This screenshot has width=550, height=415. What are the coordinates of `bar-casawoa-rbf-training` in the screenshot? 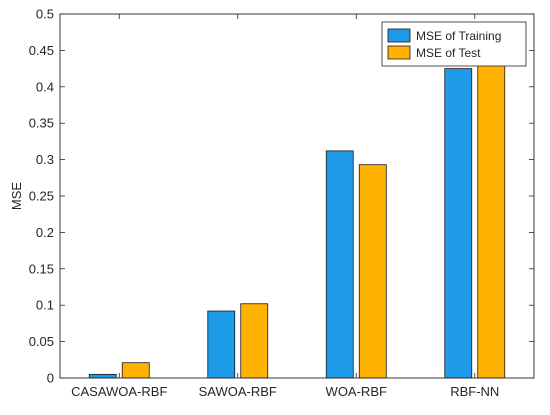 It's located at (102, 376).